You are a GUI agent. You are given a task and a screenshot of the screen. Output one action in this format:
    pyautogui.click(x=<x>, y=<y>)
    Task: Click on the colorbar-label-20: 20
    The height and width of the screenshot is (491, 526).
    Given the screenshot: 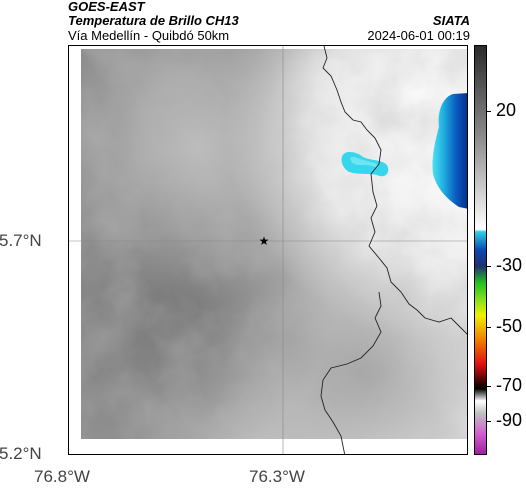 What is the action you would take?
    pyautogui.click(x=506, y=110)
    